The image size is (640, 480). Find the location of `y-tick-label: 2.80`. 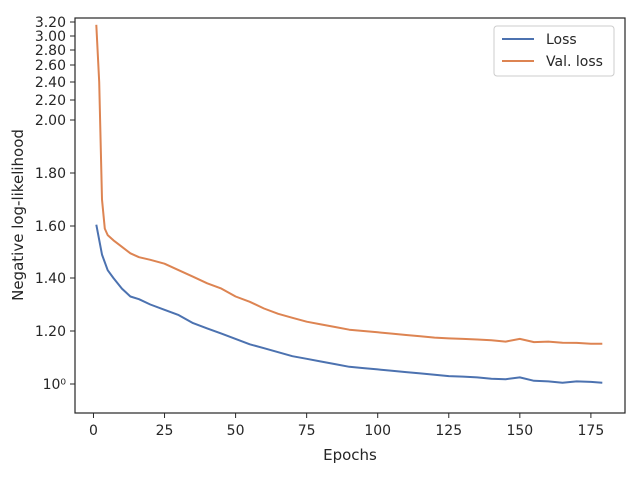

y-tick-label: 2.80 is located at coordinates (50, 51).